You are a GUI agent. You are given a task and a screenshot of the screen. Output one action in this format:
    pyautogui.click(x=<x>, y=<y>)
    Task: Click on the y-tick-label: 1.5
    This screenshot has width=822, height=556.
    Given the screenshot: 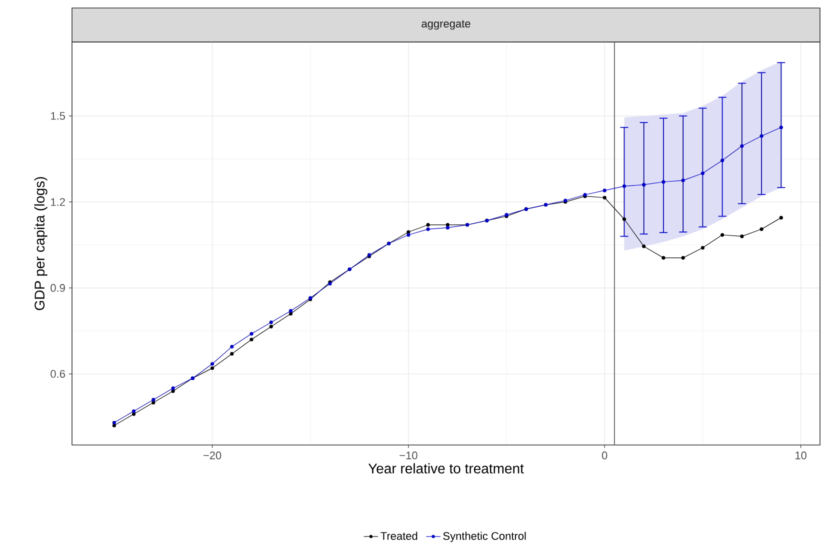 What is the action you would take?
    pyautogui.click(x=58, y=116)
    